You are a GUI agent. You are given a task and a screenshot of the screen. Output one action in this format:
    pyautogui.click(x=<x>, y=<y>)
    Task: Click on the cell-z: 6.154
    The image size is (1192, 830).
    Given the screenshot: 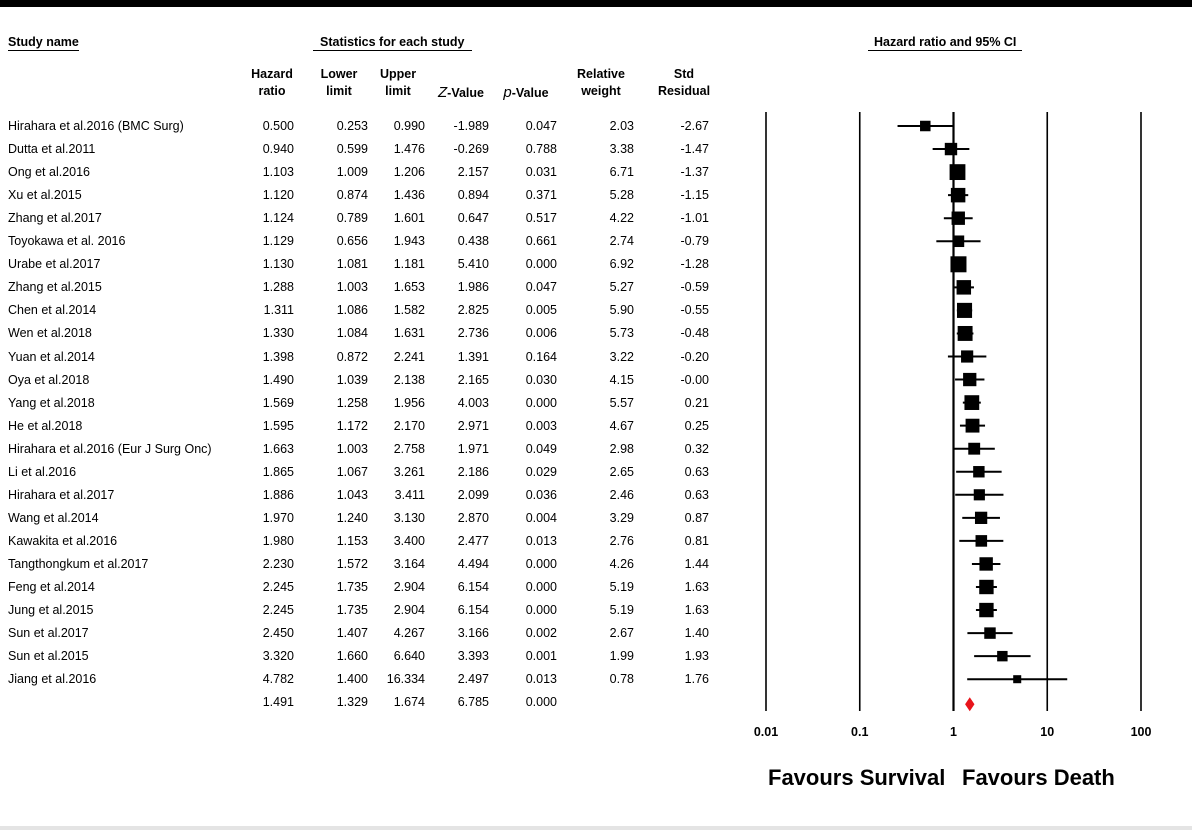 What is the action you would take?
    pyautogui.click(x=473, y=587)
    